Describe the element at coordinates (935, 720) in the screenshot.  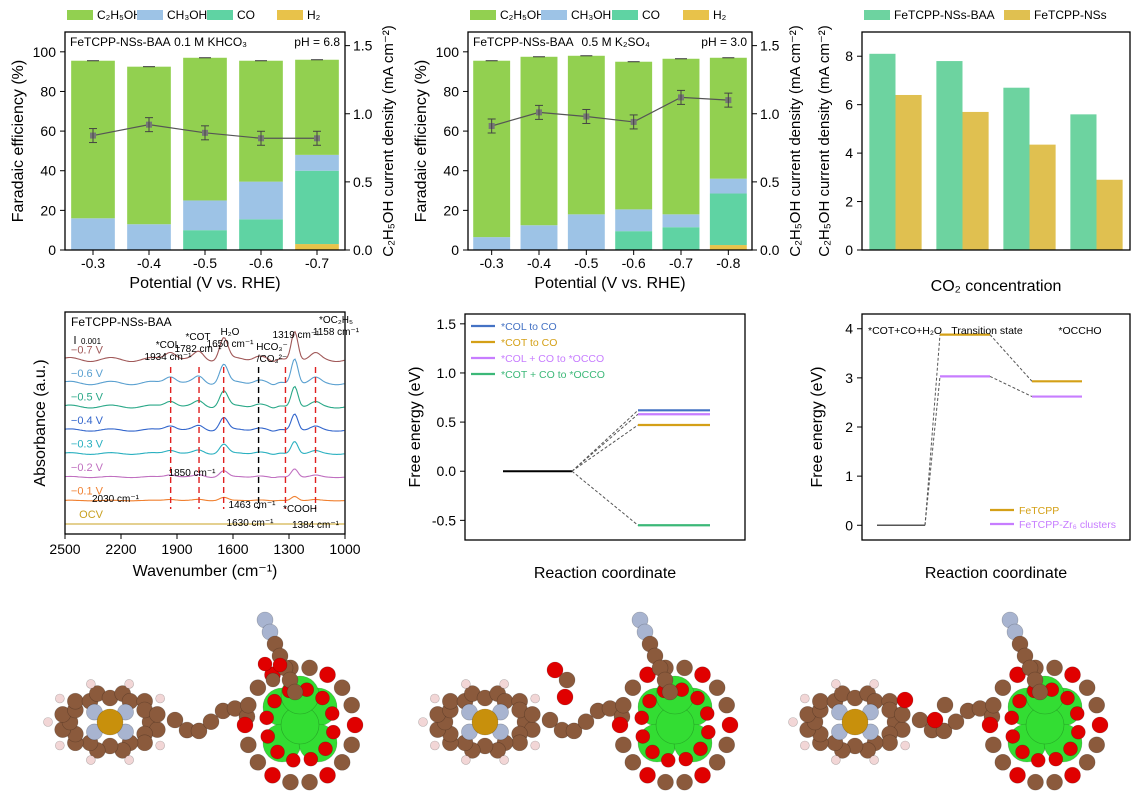
I see `adsorbate-oxygen` at that location.